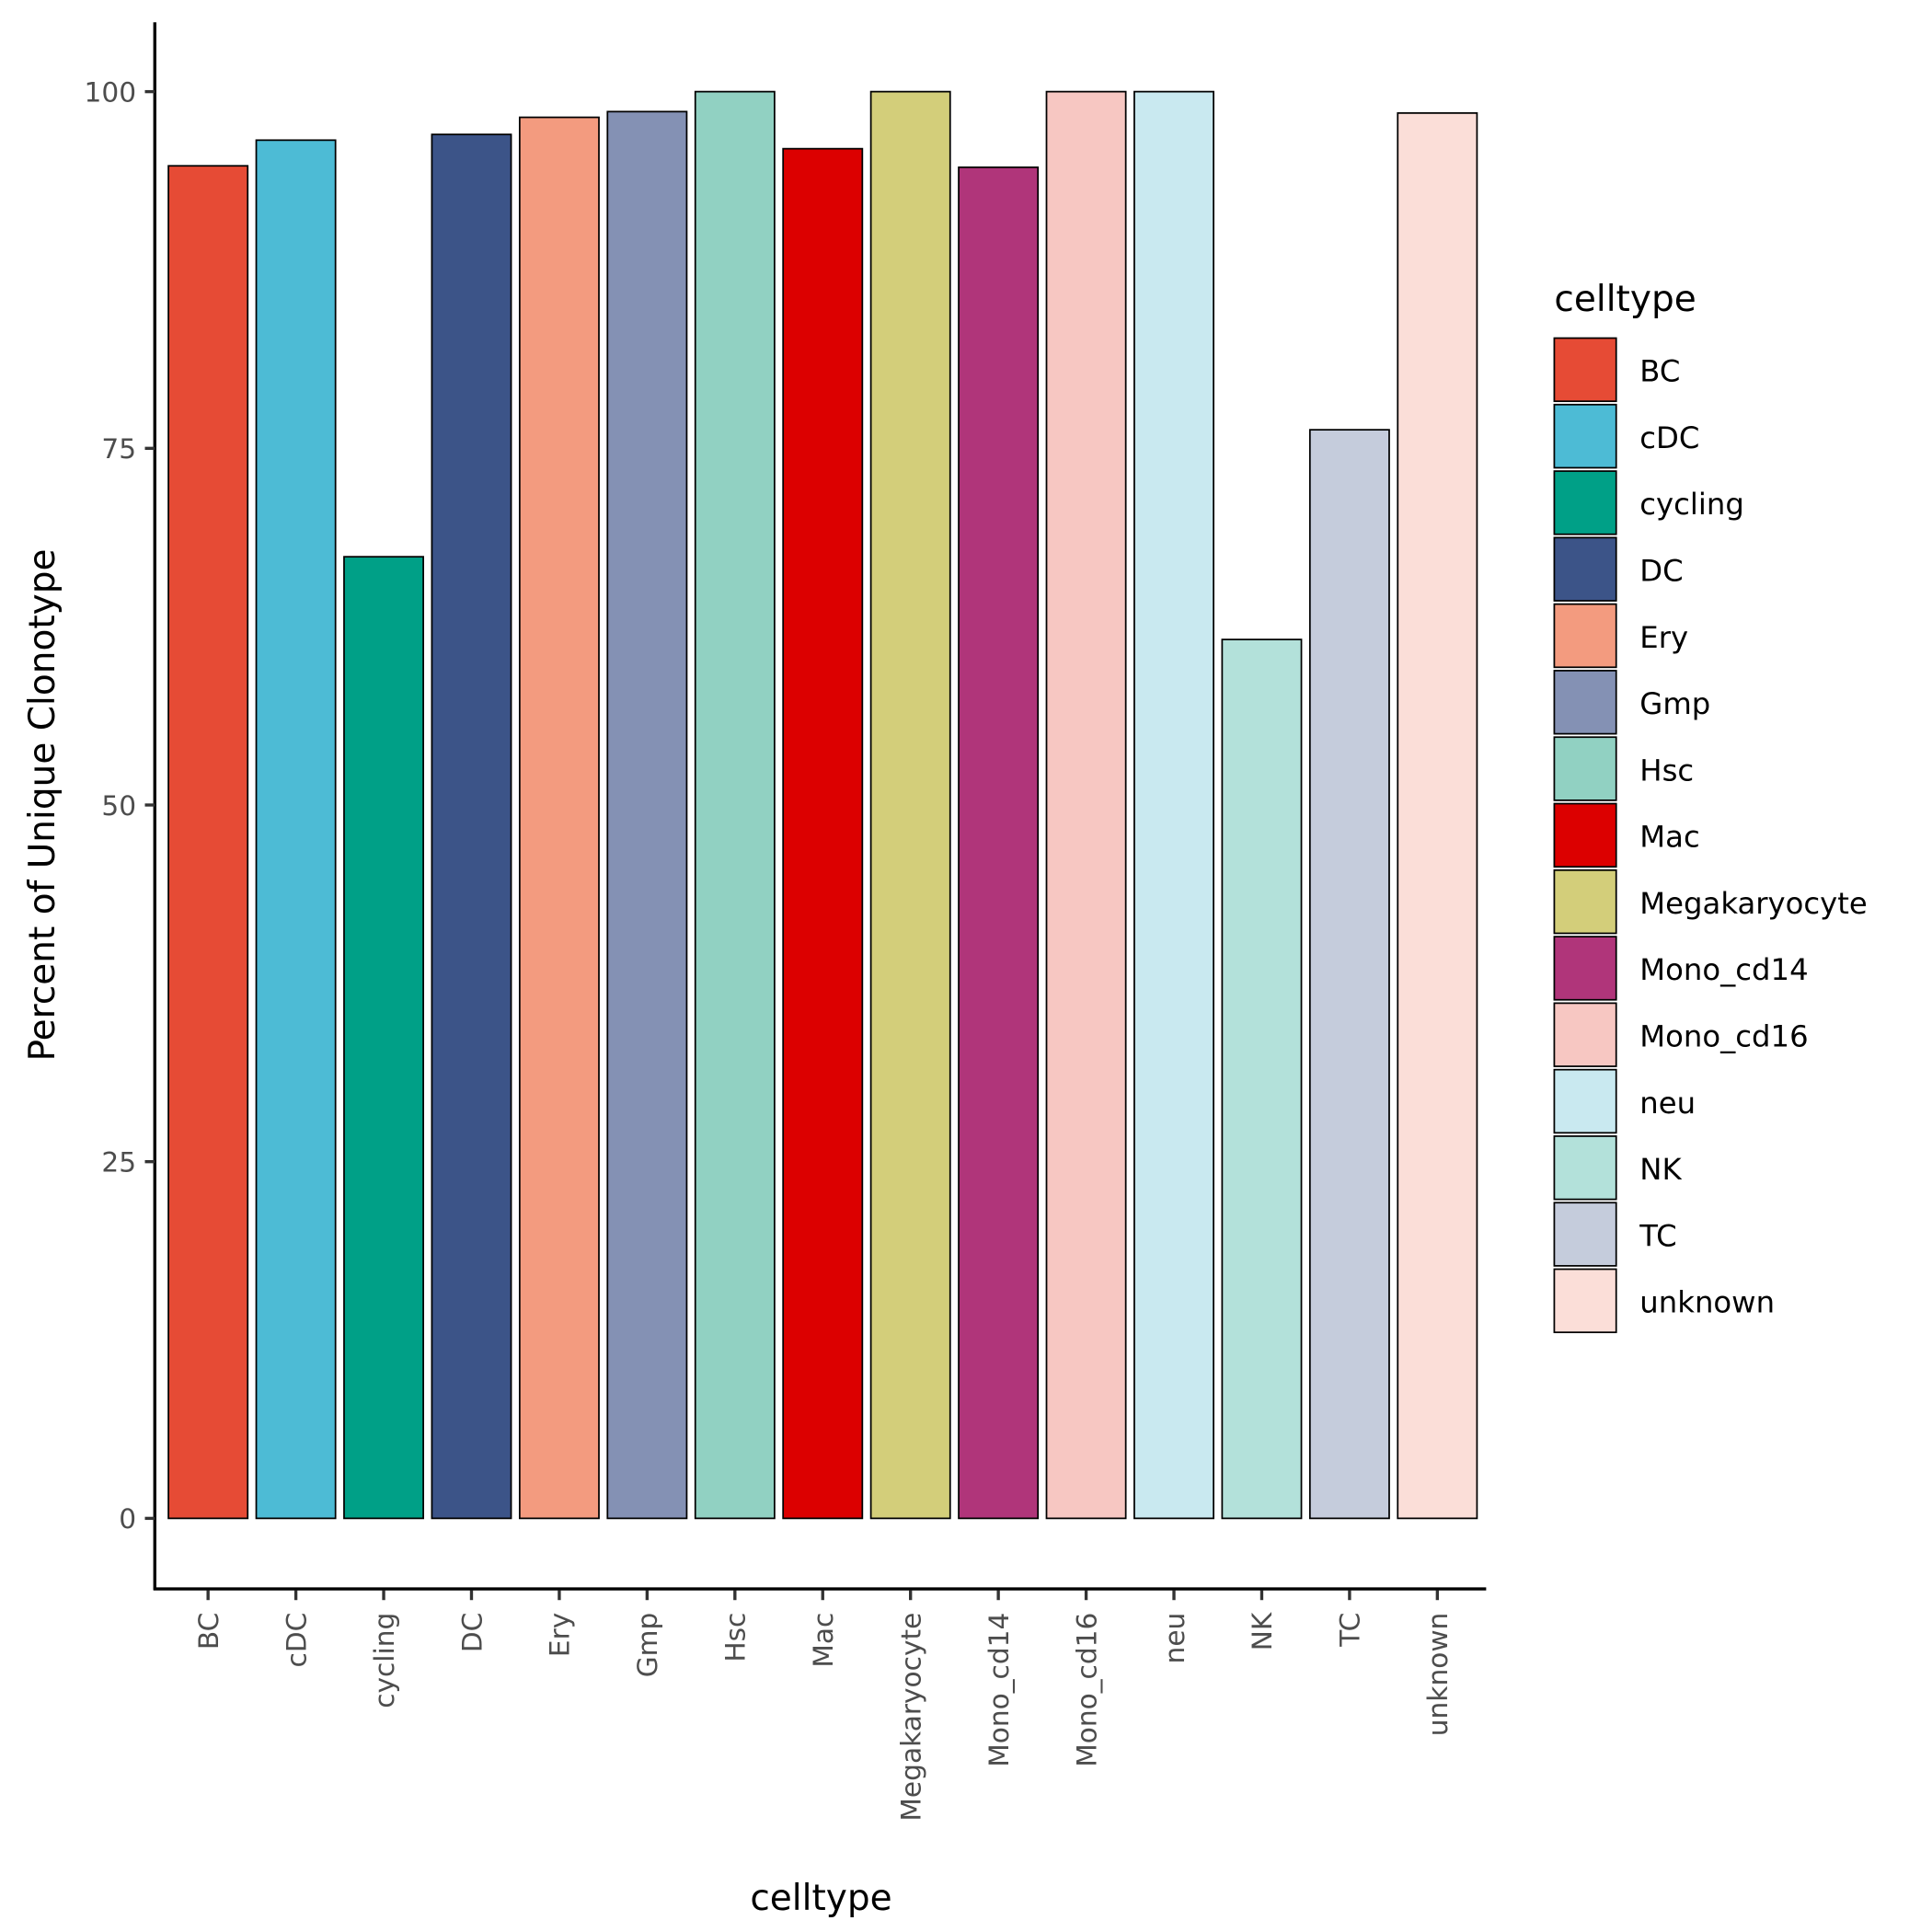 The width and height of the screenshot is (1932, 1932). Describe the element at coordinates (559, 818) in the screenshot. I see `bar-Ery` at that location.